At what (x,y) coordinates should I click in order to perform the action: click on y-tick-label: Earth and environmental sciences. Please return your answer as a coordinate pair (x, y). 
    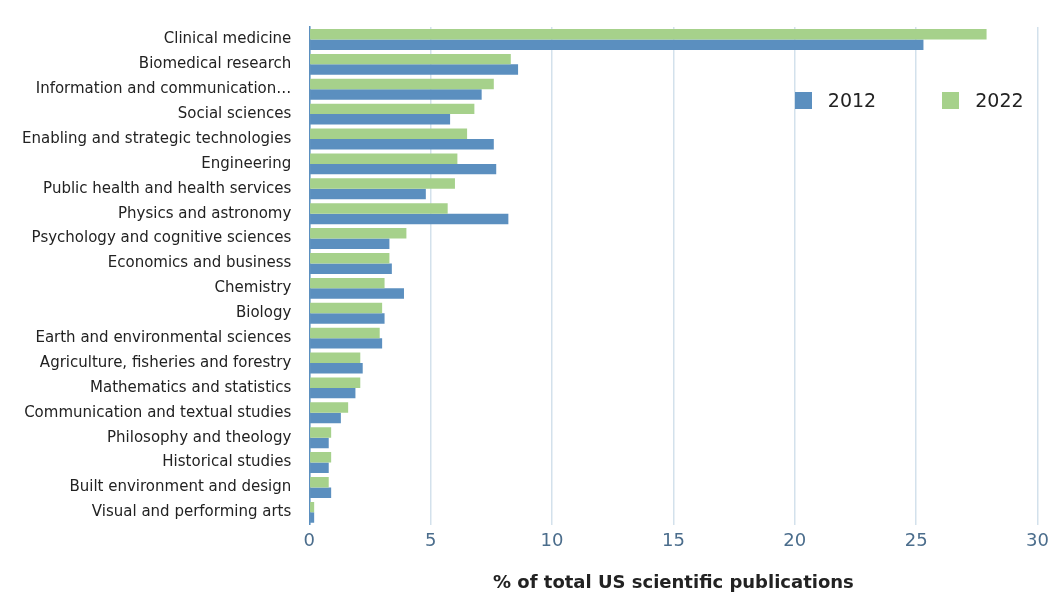
    Looking at the image, I should click on (163, 337).